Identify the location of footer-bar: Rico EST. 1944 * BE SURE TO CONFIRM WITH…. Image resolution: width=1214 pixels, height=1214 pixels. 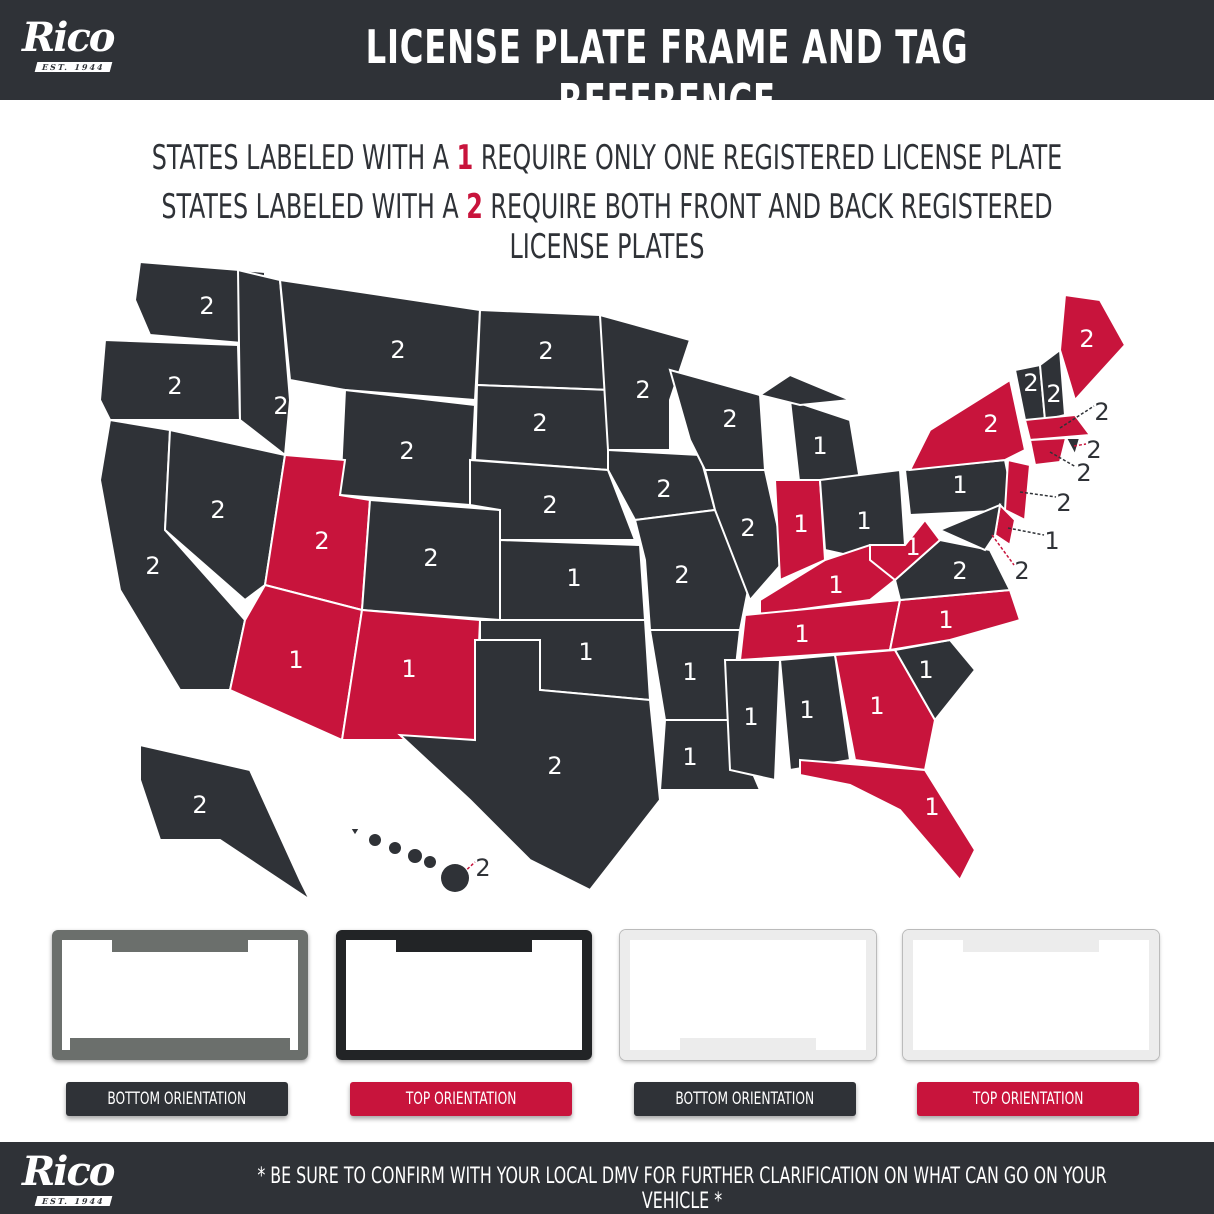
(607, 1178).